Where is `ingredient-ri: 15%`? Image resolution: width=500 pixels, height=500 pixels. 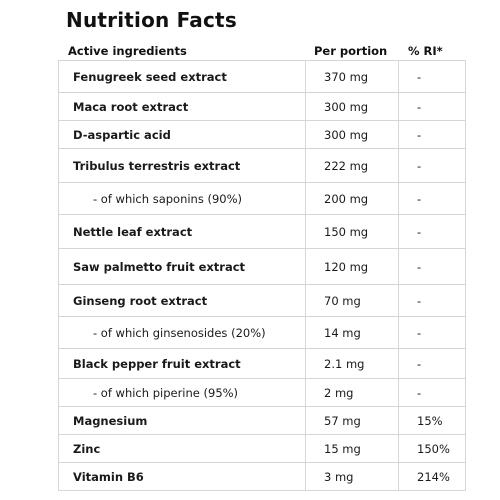
ingredient-ri: 15% is located at coordinates (430, 420).